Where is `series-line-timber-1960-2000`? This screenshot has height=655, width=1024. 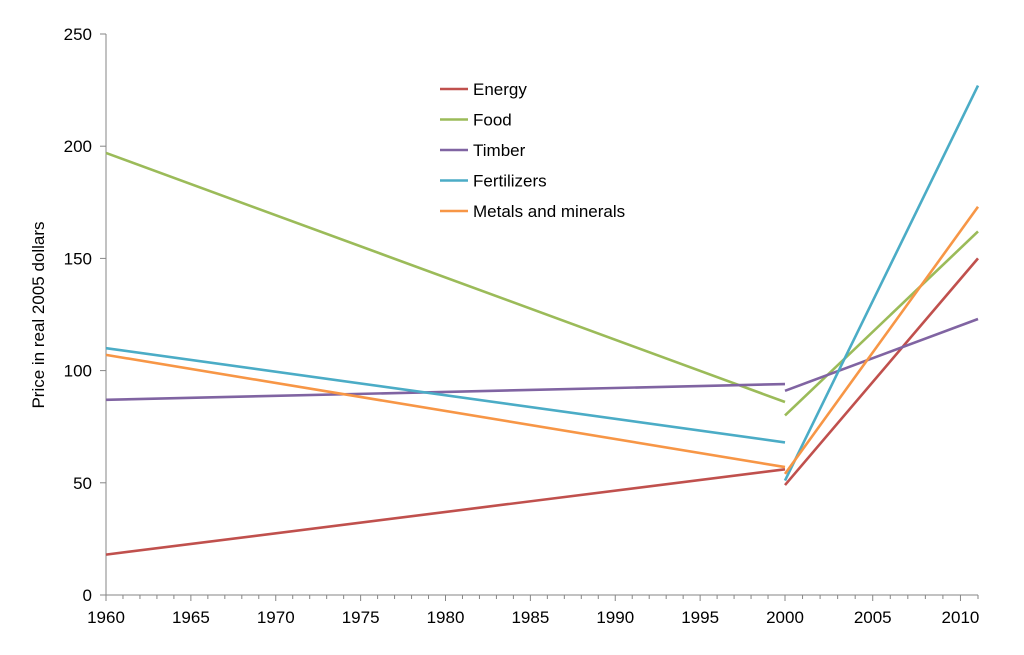 series-line-timber-1960-2000 is located at coordinates (445, 392).